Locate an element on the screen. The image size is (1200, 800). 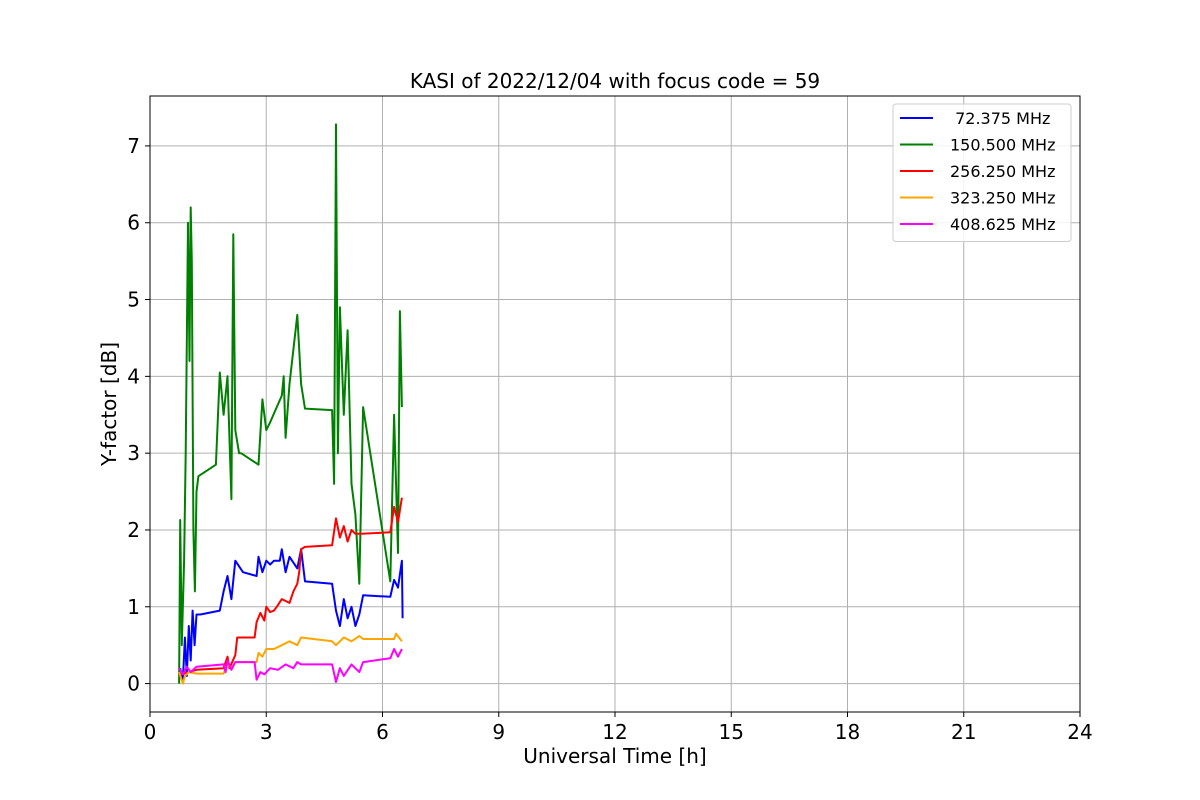
legend-label: 323.250 MHz is located at coordinates (1002, 198).